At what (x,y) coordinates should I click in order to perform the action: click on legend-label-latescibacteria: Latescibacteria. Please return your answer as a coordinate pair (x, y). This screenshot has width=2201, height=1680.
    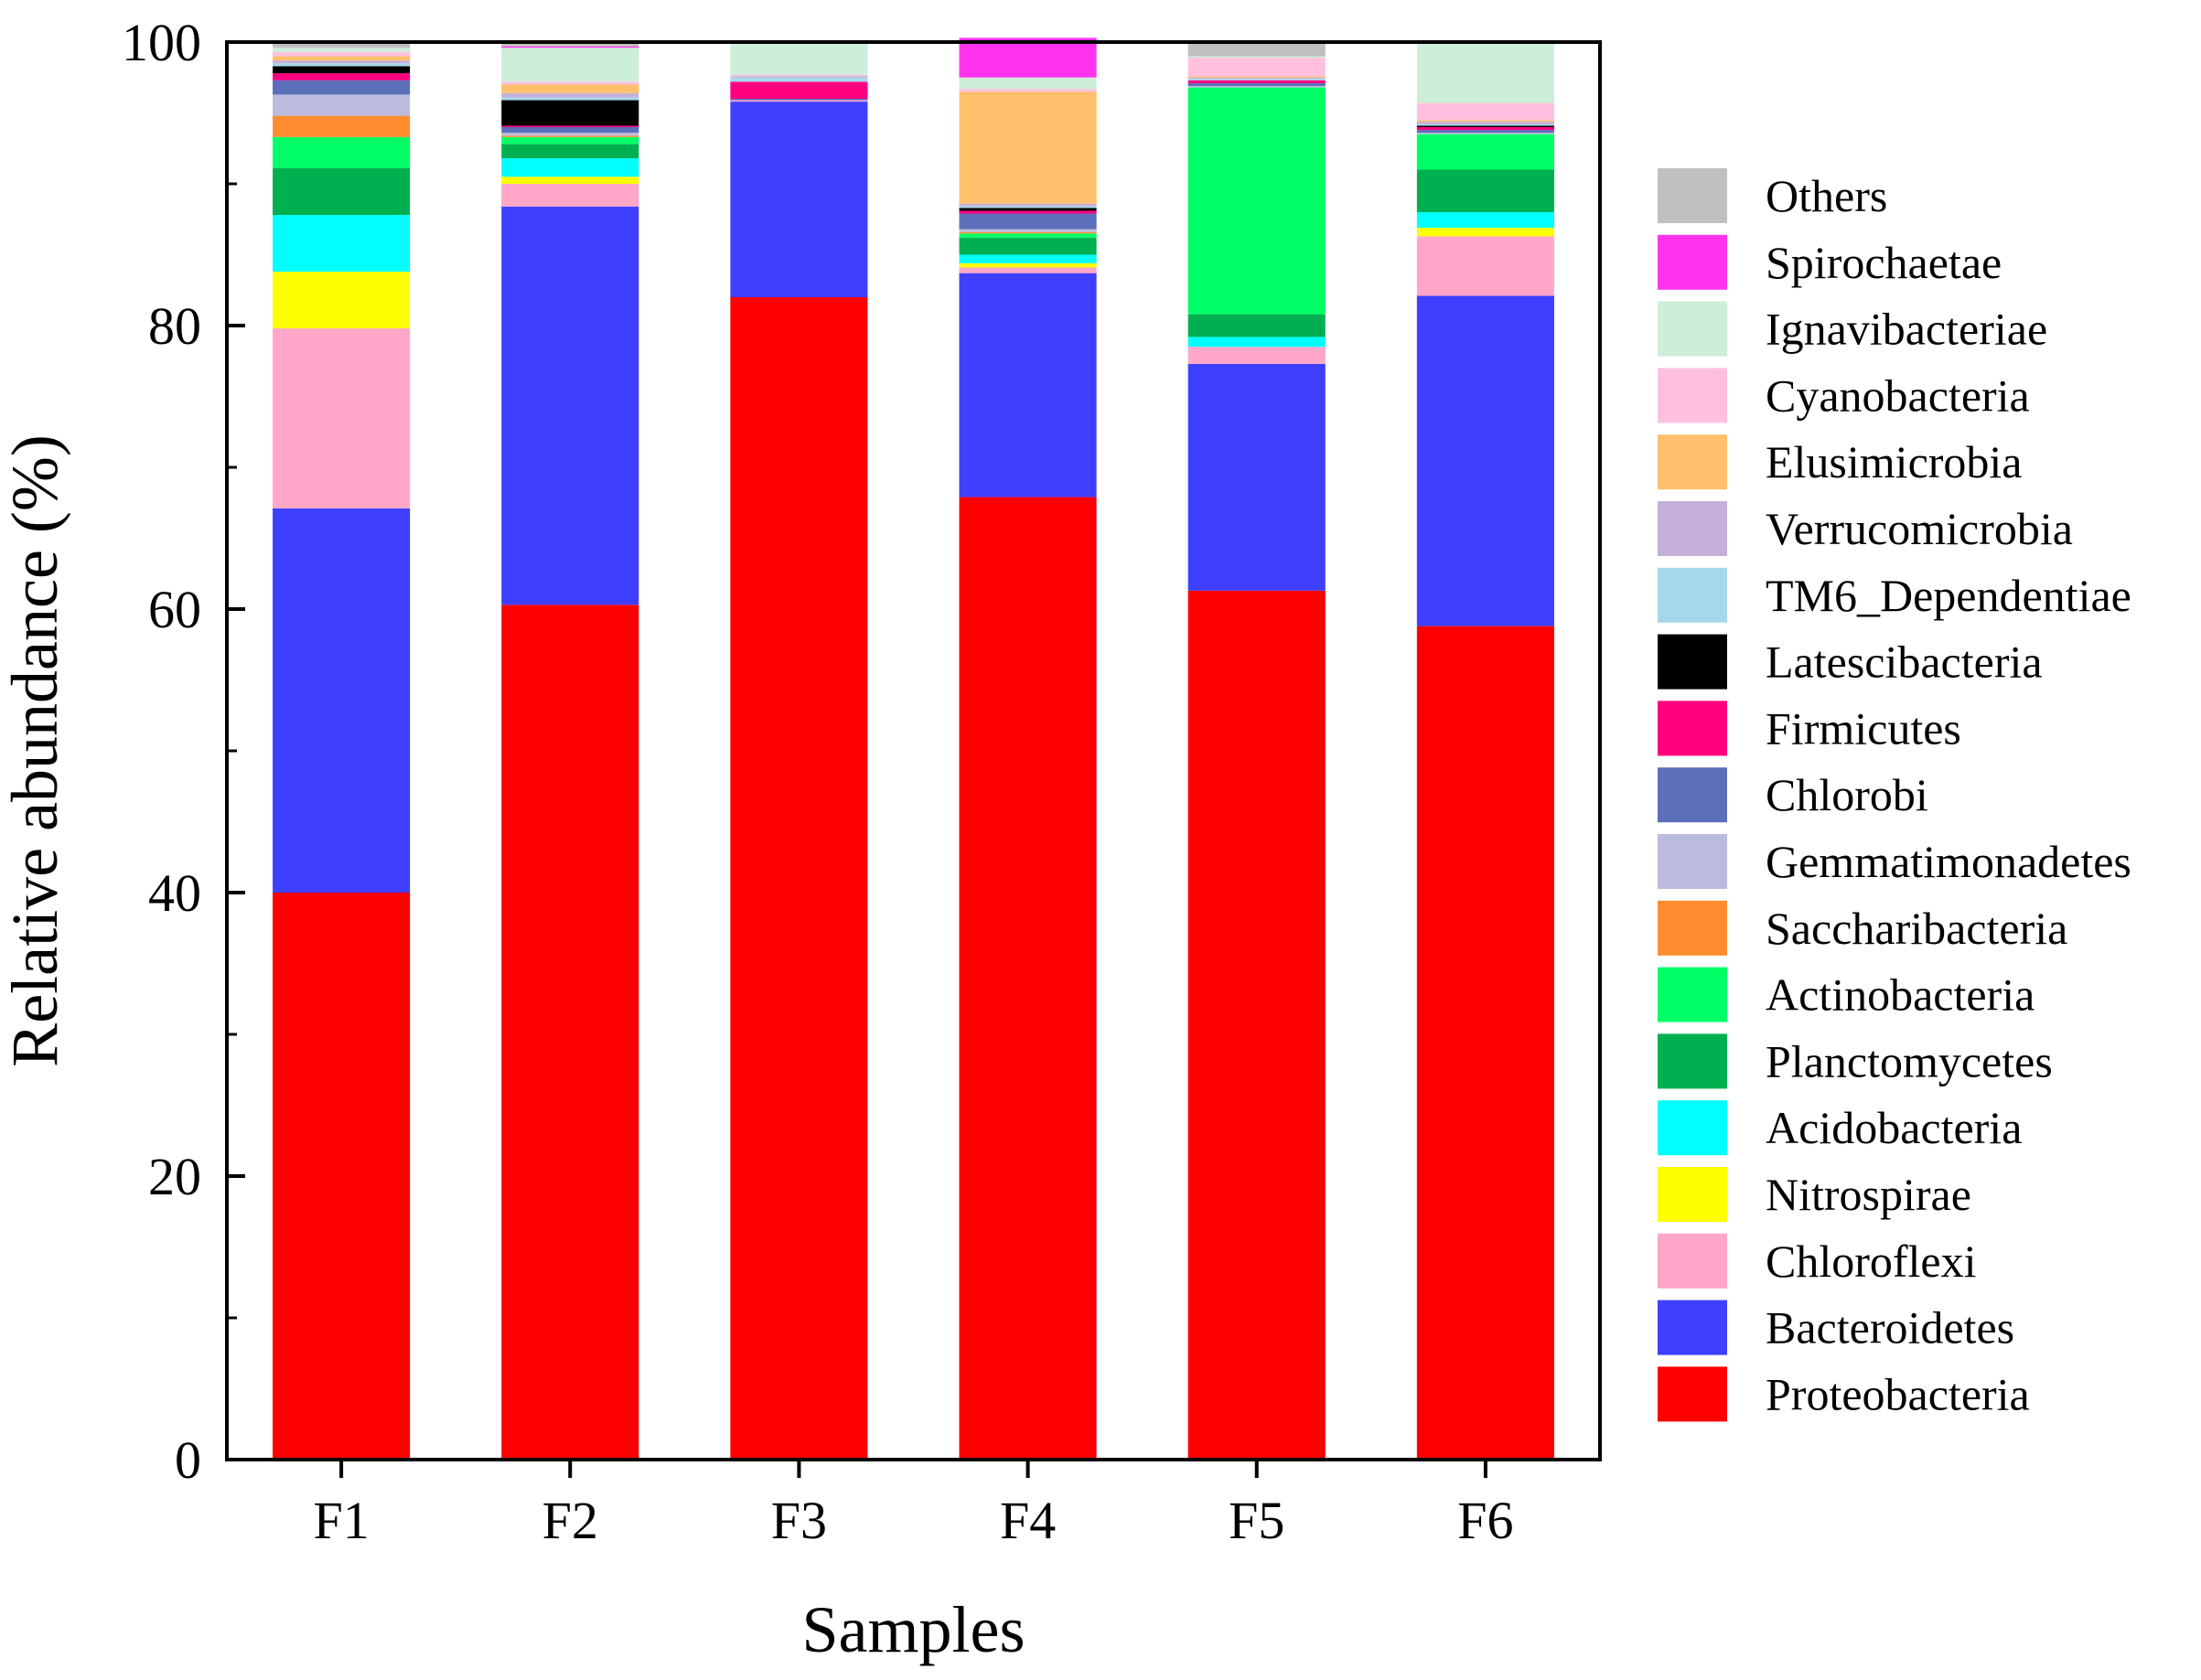
    Looking at the image, I should click on (1905, 662).